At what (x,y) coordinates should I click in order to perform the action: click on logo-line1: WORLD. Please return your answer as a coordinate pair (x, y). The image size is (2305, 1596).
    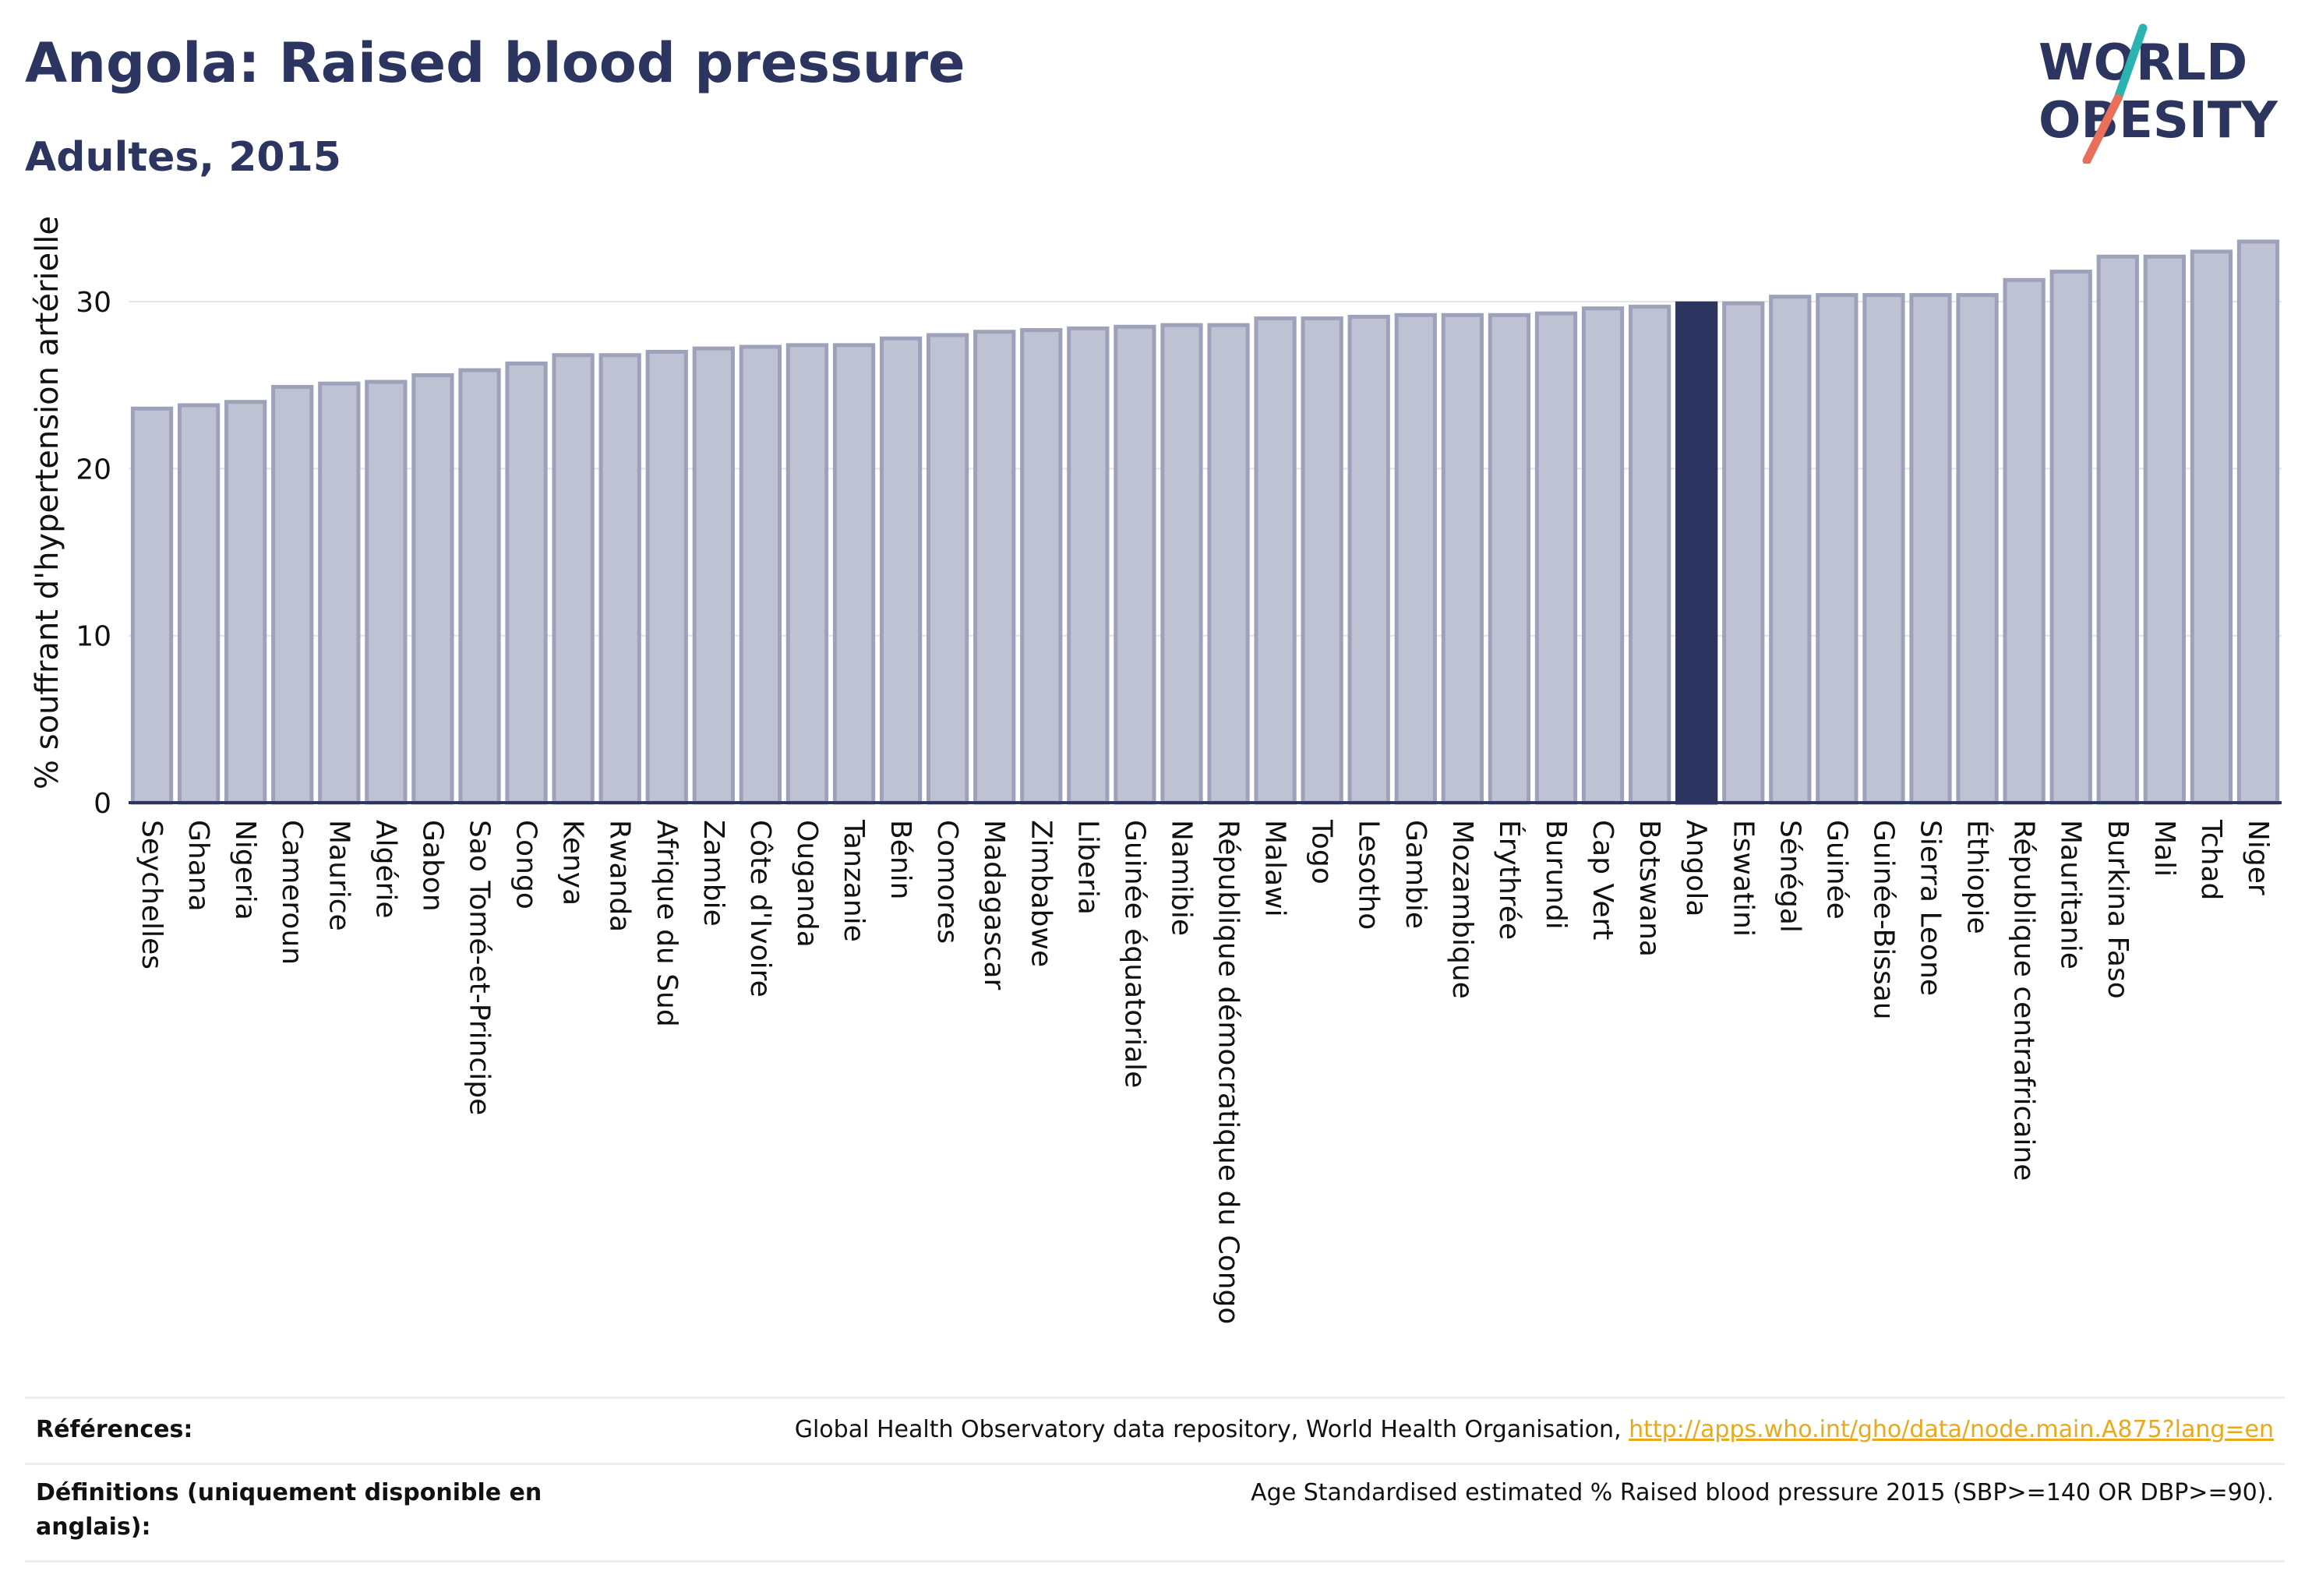
    Looking at the image, I should click on (2142, 63).